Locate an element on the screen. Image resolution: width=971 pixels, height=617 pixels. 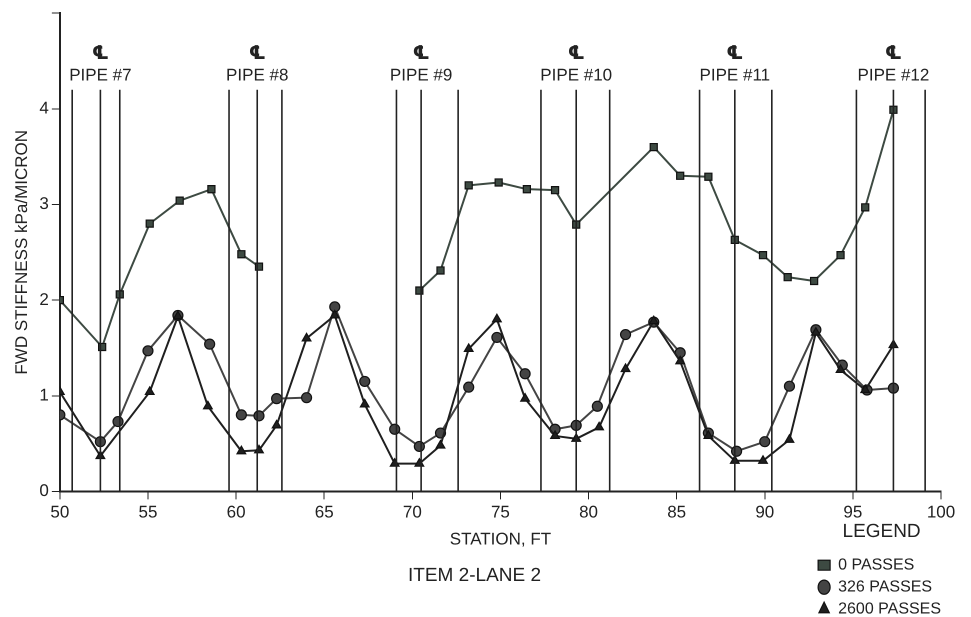
text: ITEM 2-LANE 2 is located at coordinates (475, 575).